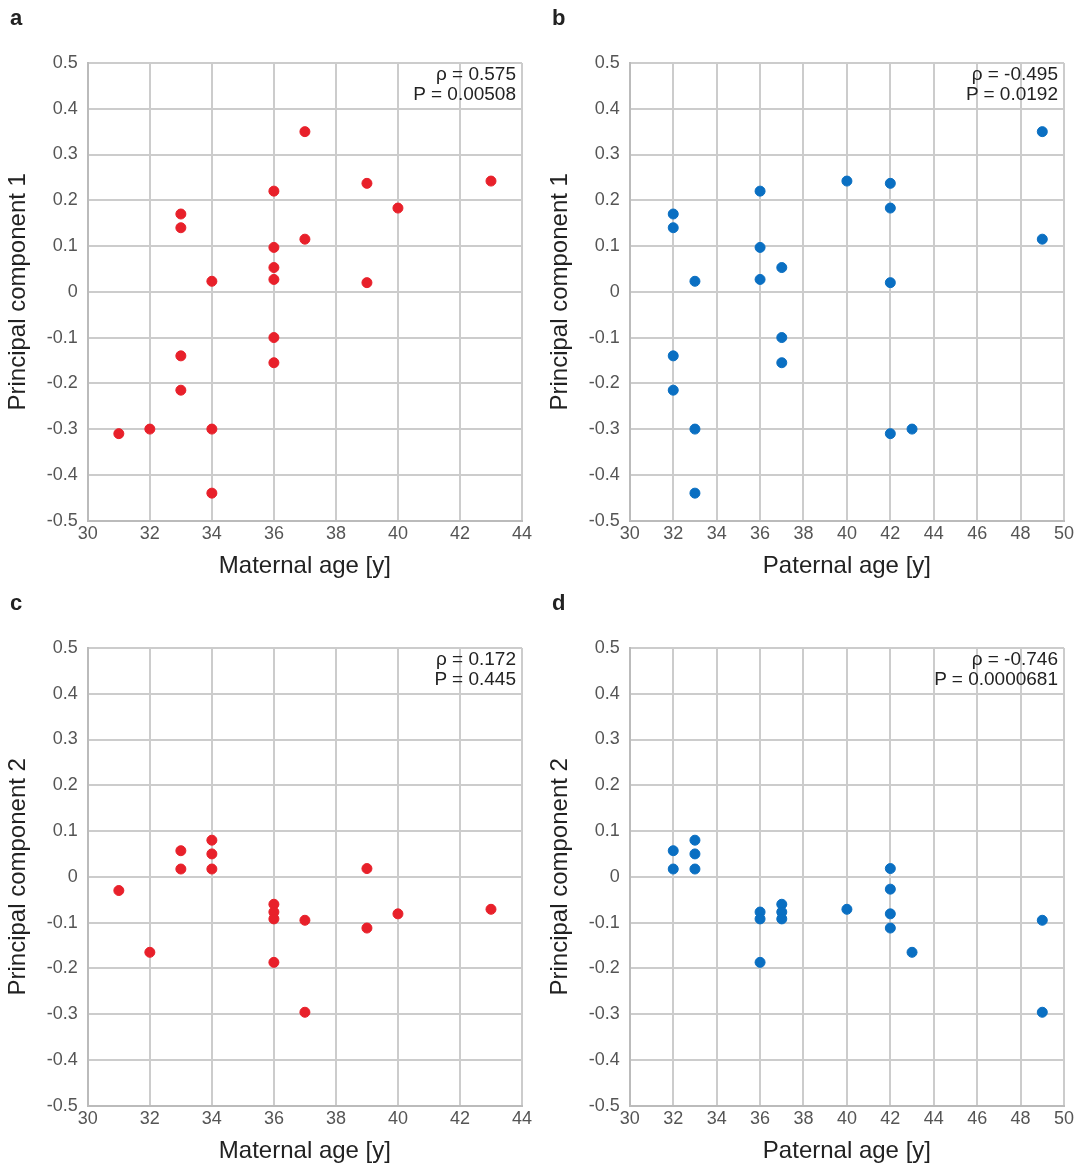  I want to click on annotation: ρ = -0.746, so click(1014, 658).